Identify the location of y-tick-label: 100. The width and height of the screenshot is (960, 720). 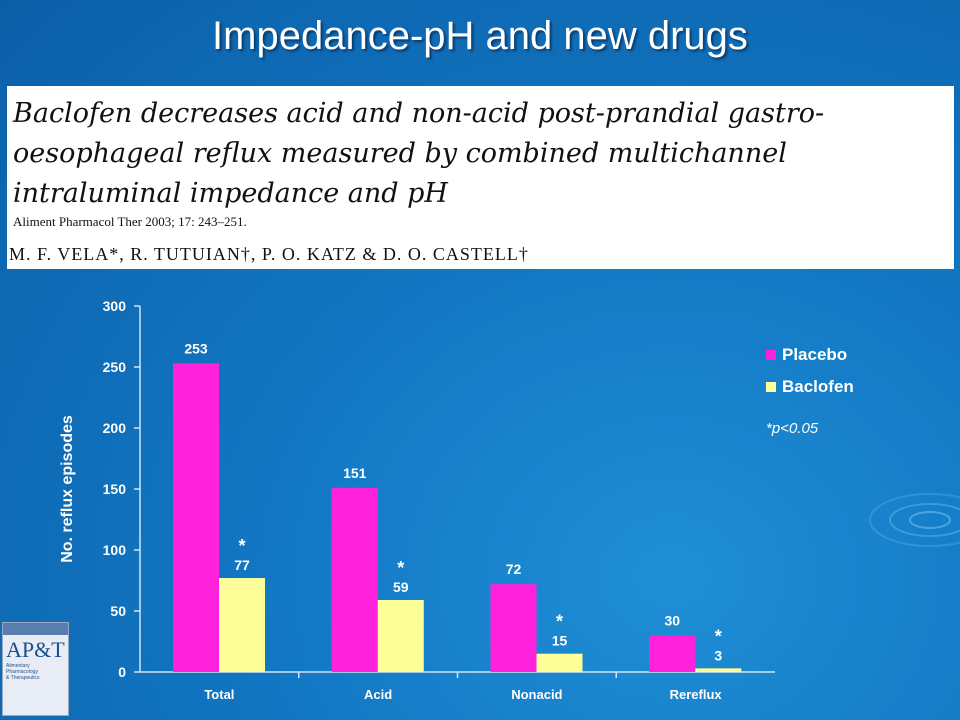
(115, 550).